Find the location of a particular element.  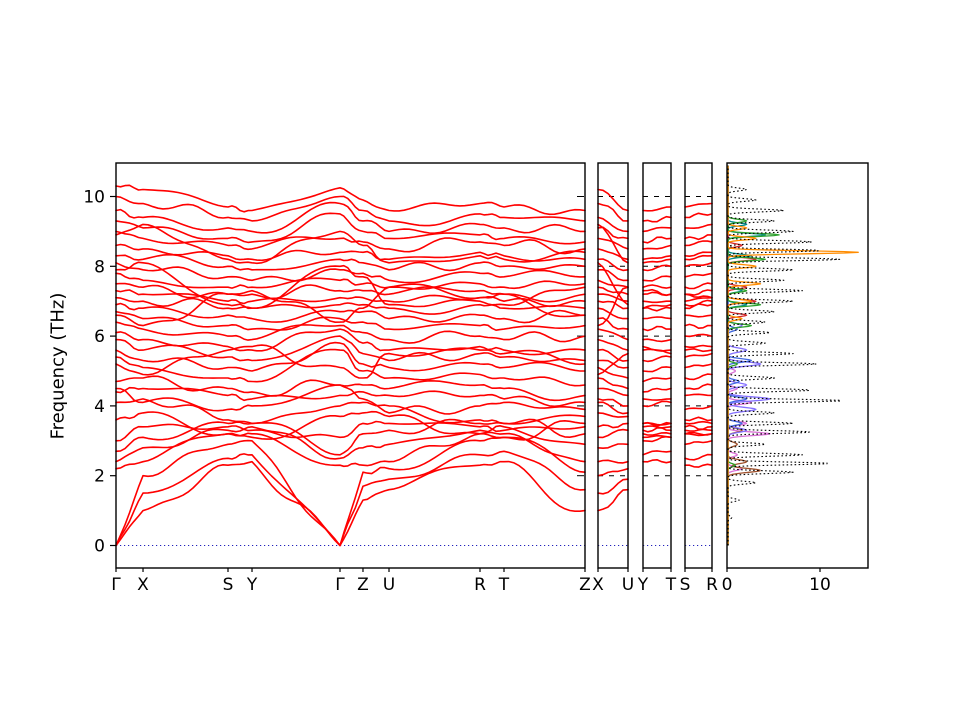

y-tick-label: 2 is located at coordinates (99, 477).